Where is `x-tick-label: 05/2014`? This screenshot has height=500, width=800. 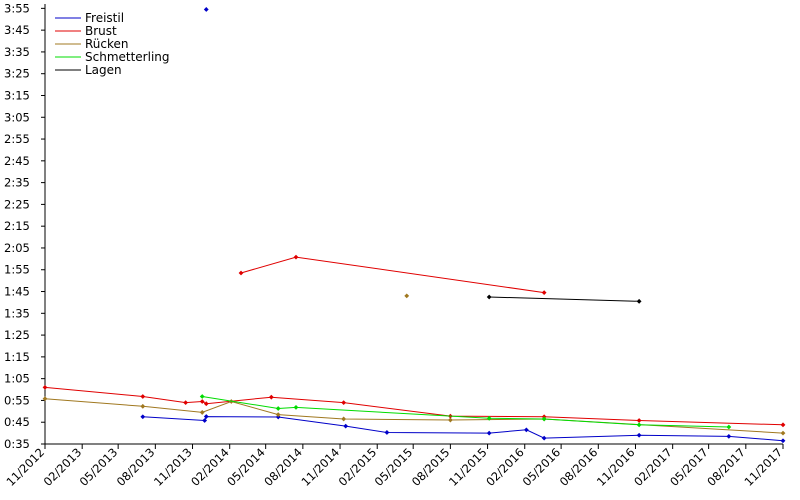
x-tick-label: 05/2014 is located at coordinates (246, 467).